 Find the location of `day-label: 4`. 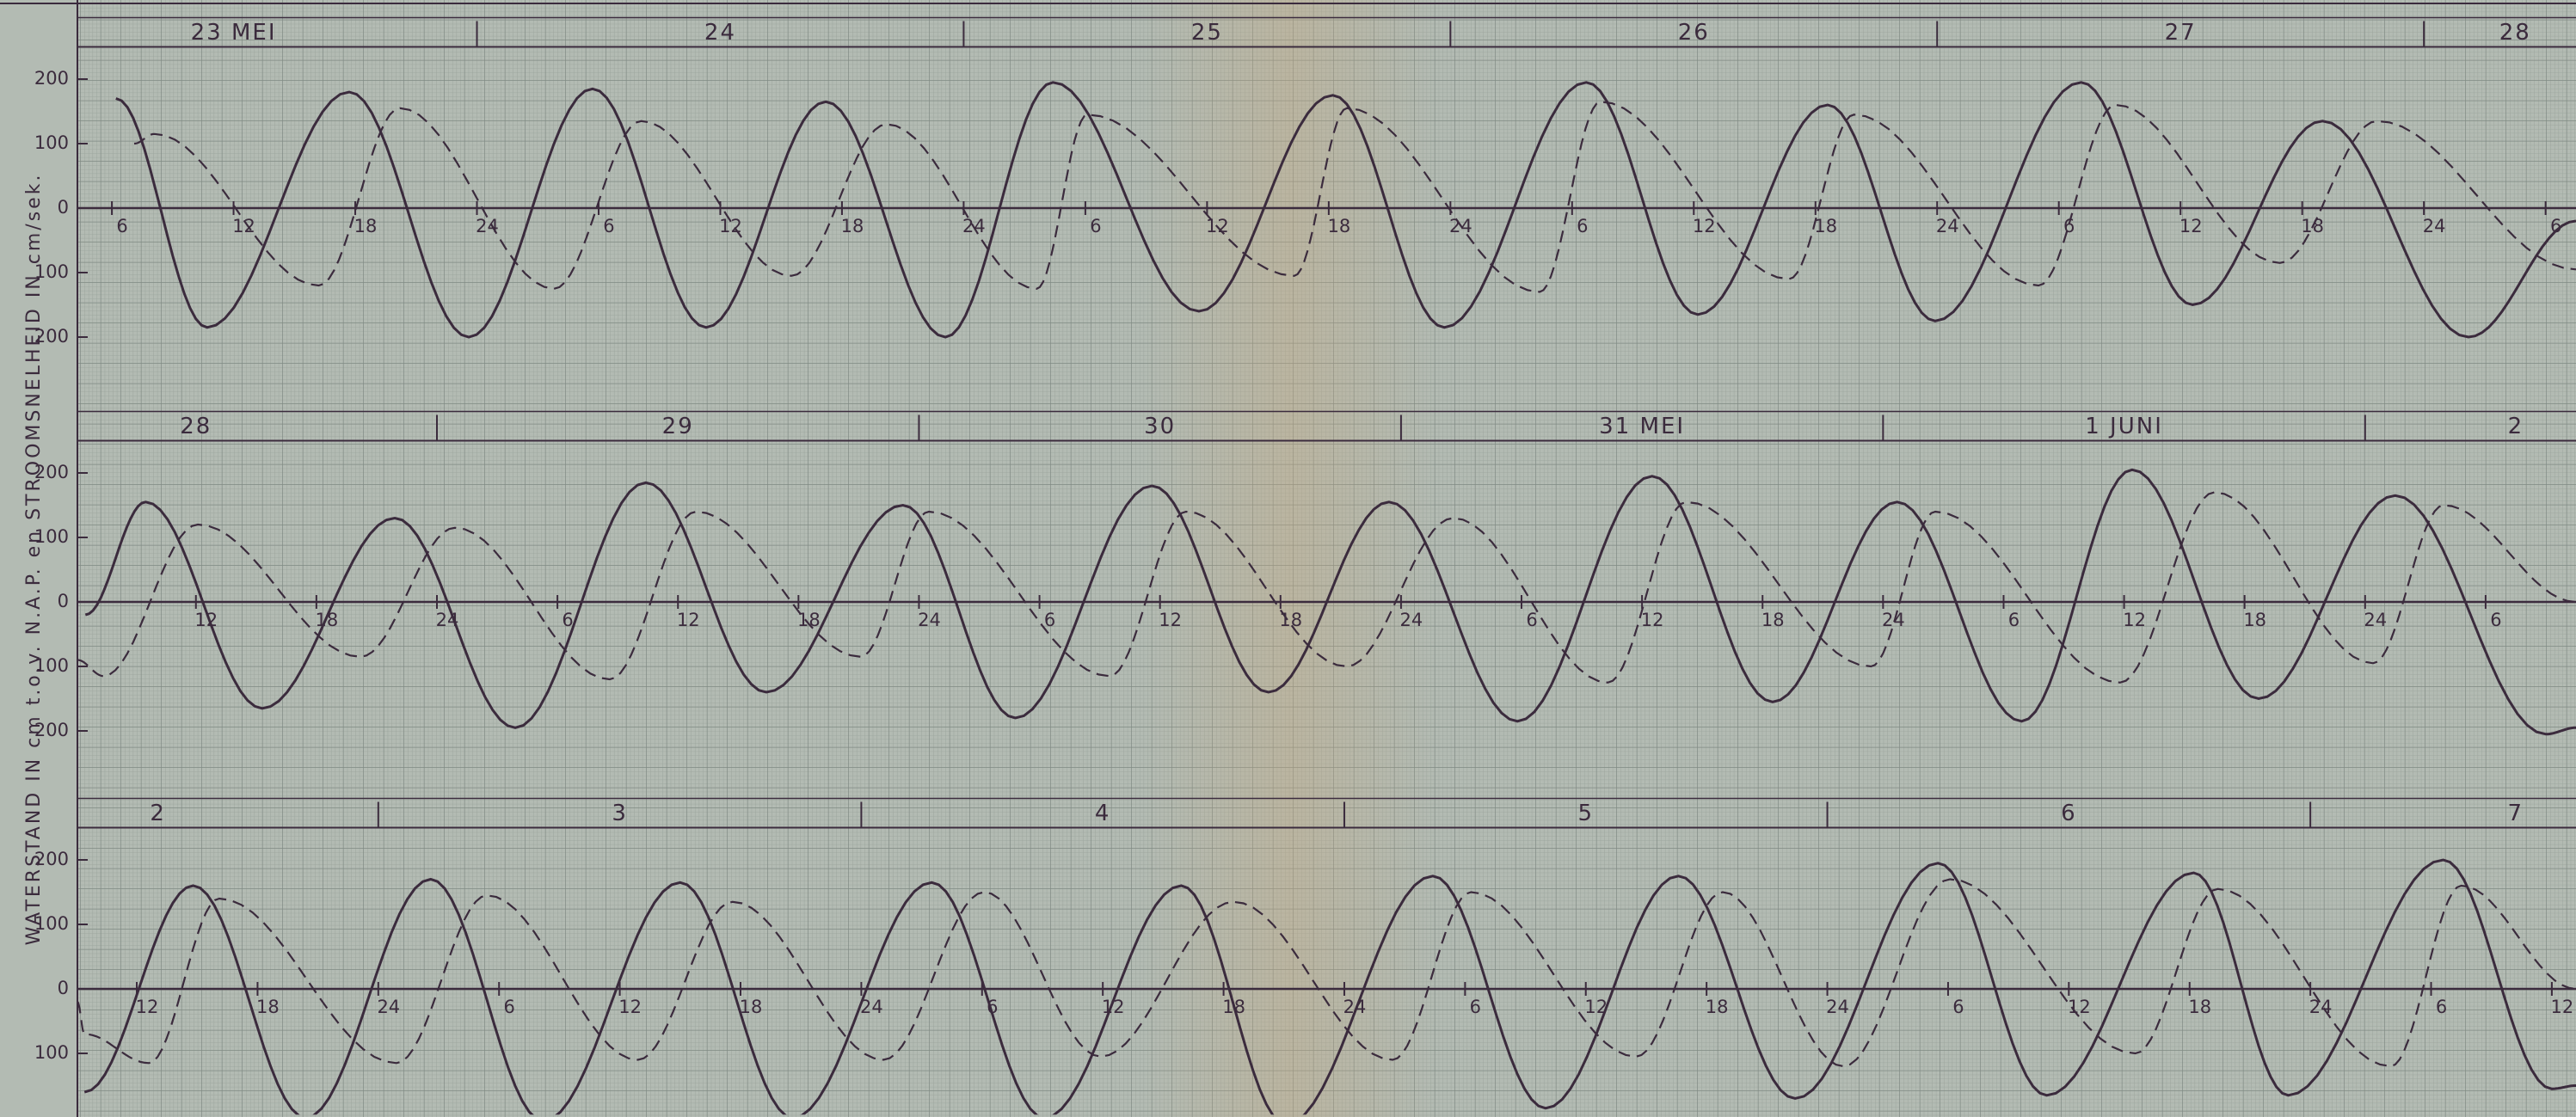

day-label: 4 is located at coordinates (1103, 813).